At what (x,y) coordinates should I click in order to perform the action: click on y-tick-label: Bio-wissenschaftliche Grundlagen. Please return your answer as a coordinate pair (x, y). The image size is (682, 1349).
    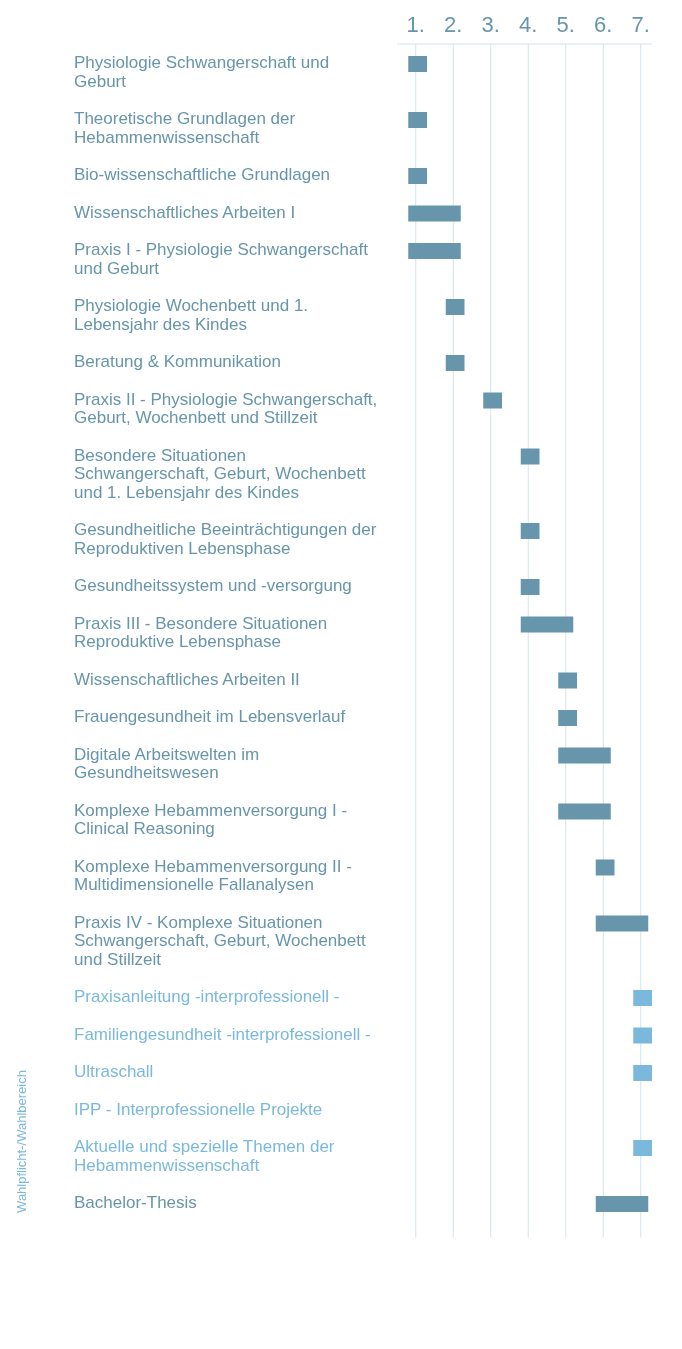
    Looking at the image, I should click on (202, 175).